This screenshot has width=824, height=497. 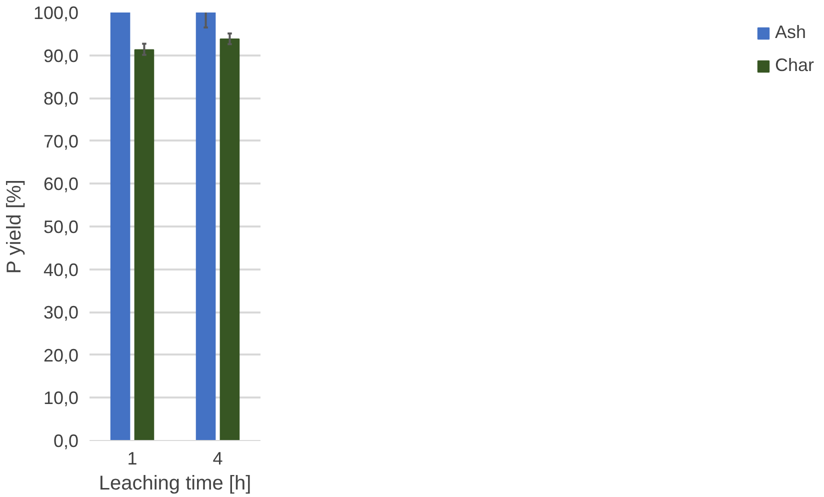 What do you see at coordinates (790, 32) in the screenshot?
I see `legend-label: Ash` at bounding box center [790, 32].